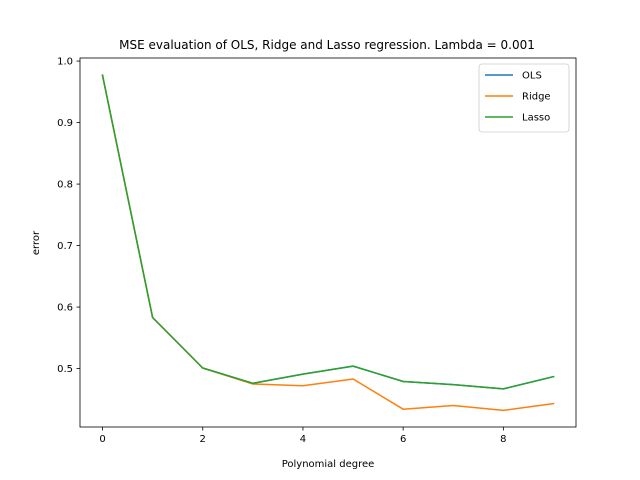 Image resolution: width=640 pixels, height=480 pixels. What do you see at coordinates (532, 76) in the screenshot?
I see `legend-label-ols: OLS` at bounding box center [532, 76].